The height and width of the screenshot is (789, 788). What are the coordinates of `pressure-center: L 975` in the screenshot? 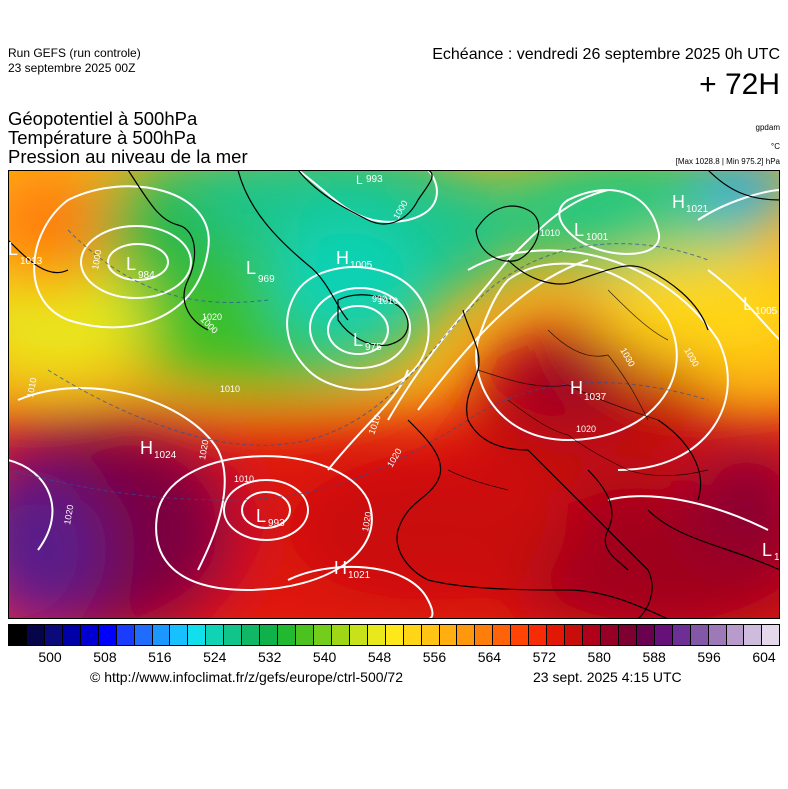 It's located at (367, 341).